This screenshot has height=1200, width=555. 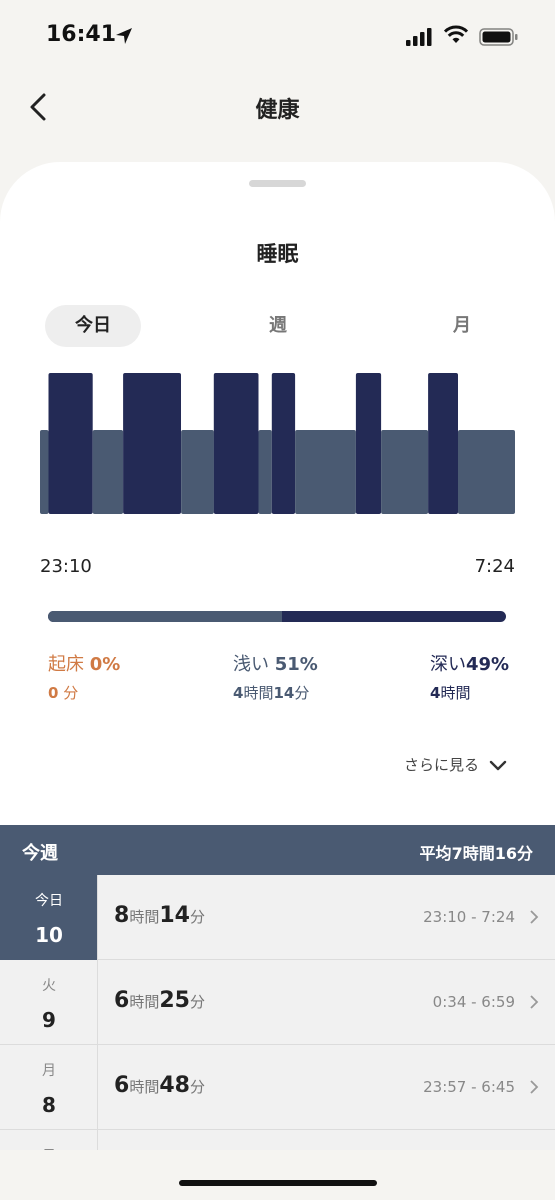 What do you see at coordinates (505, 853) in the screenshot?
I see `week-average-minutes: 16` at bounding box center [505, 853].